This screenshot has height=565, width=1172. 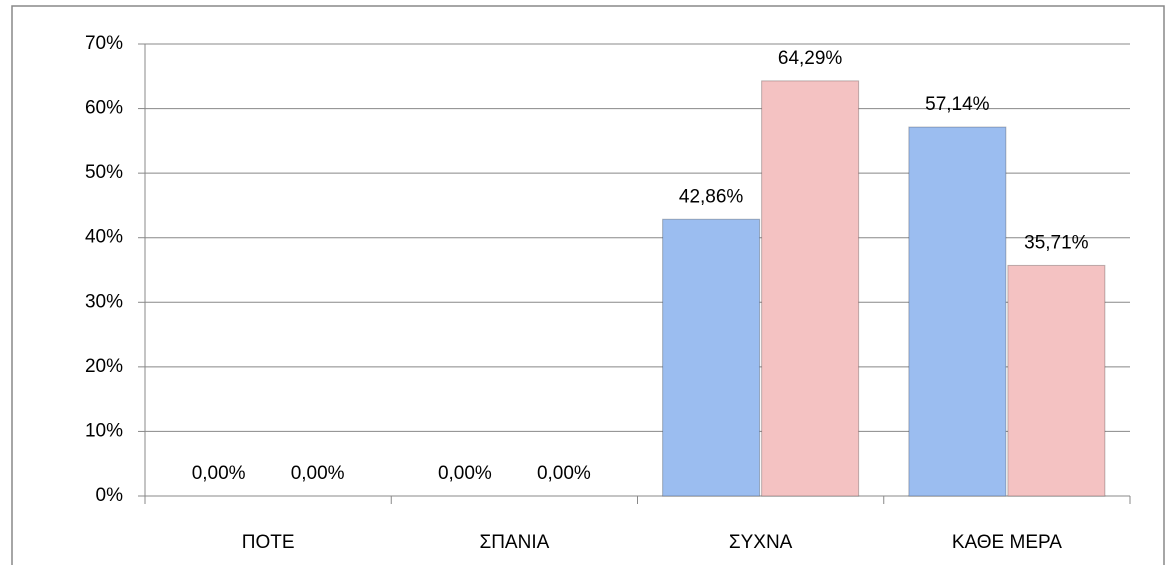 What do you see at coordinates (110, 495) in the screenshot?
I see `y-tick-label: 0%` at bounding box center [110, 495].